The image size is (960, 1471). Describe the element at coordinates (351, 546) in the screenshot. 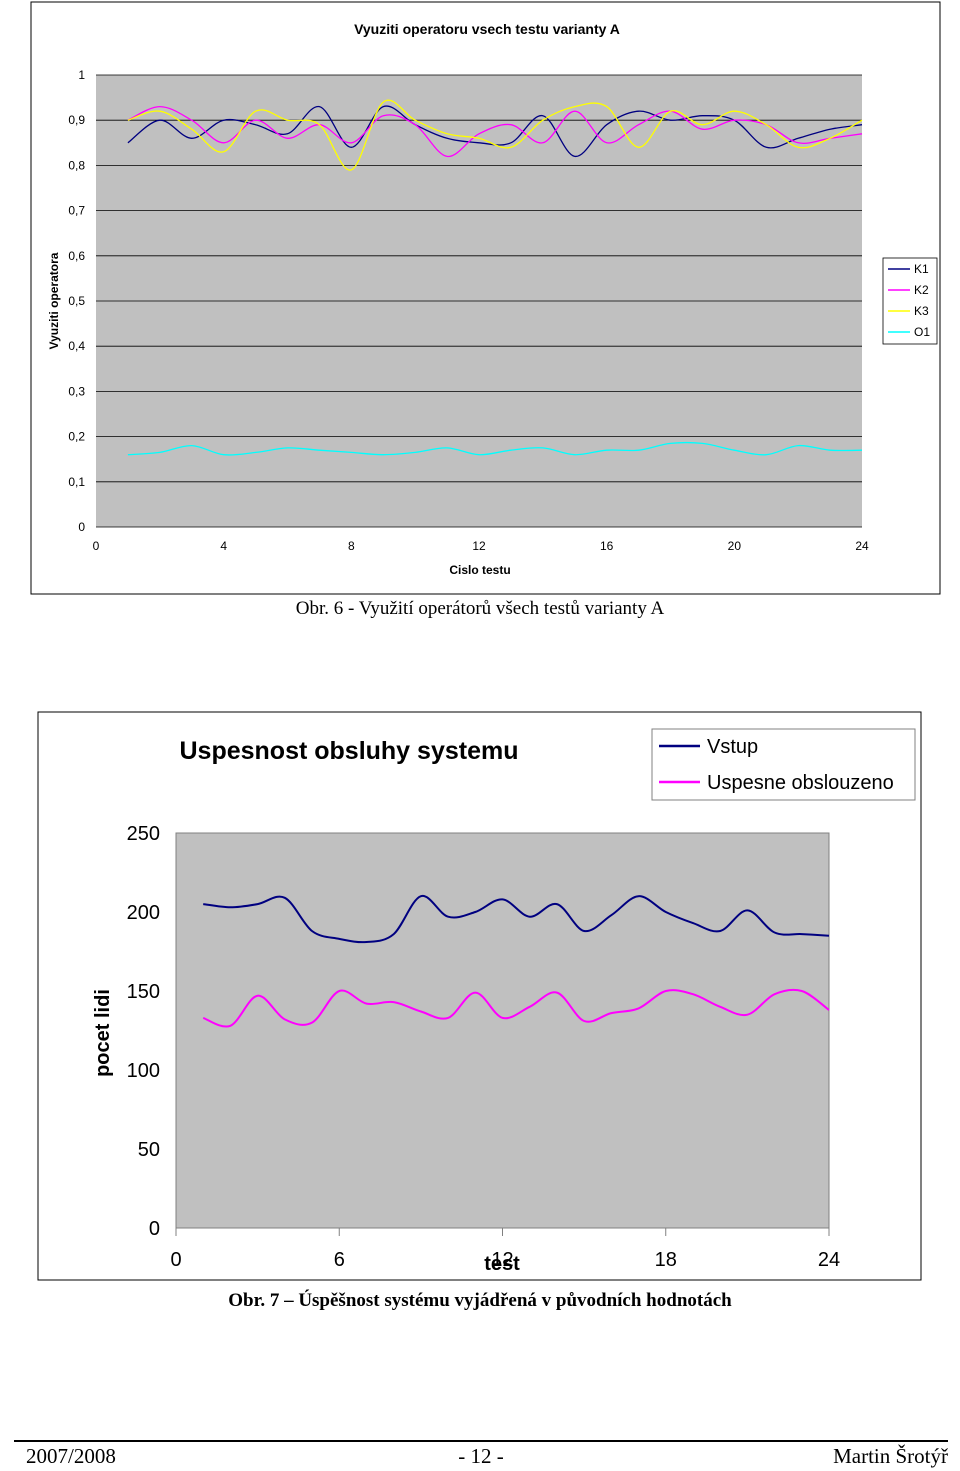

I see `x-tick-label: 8` at that location.